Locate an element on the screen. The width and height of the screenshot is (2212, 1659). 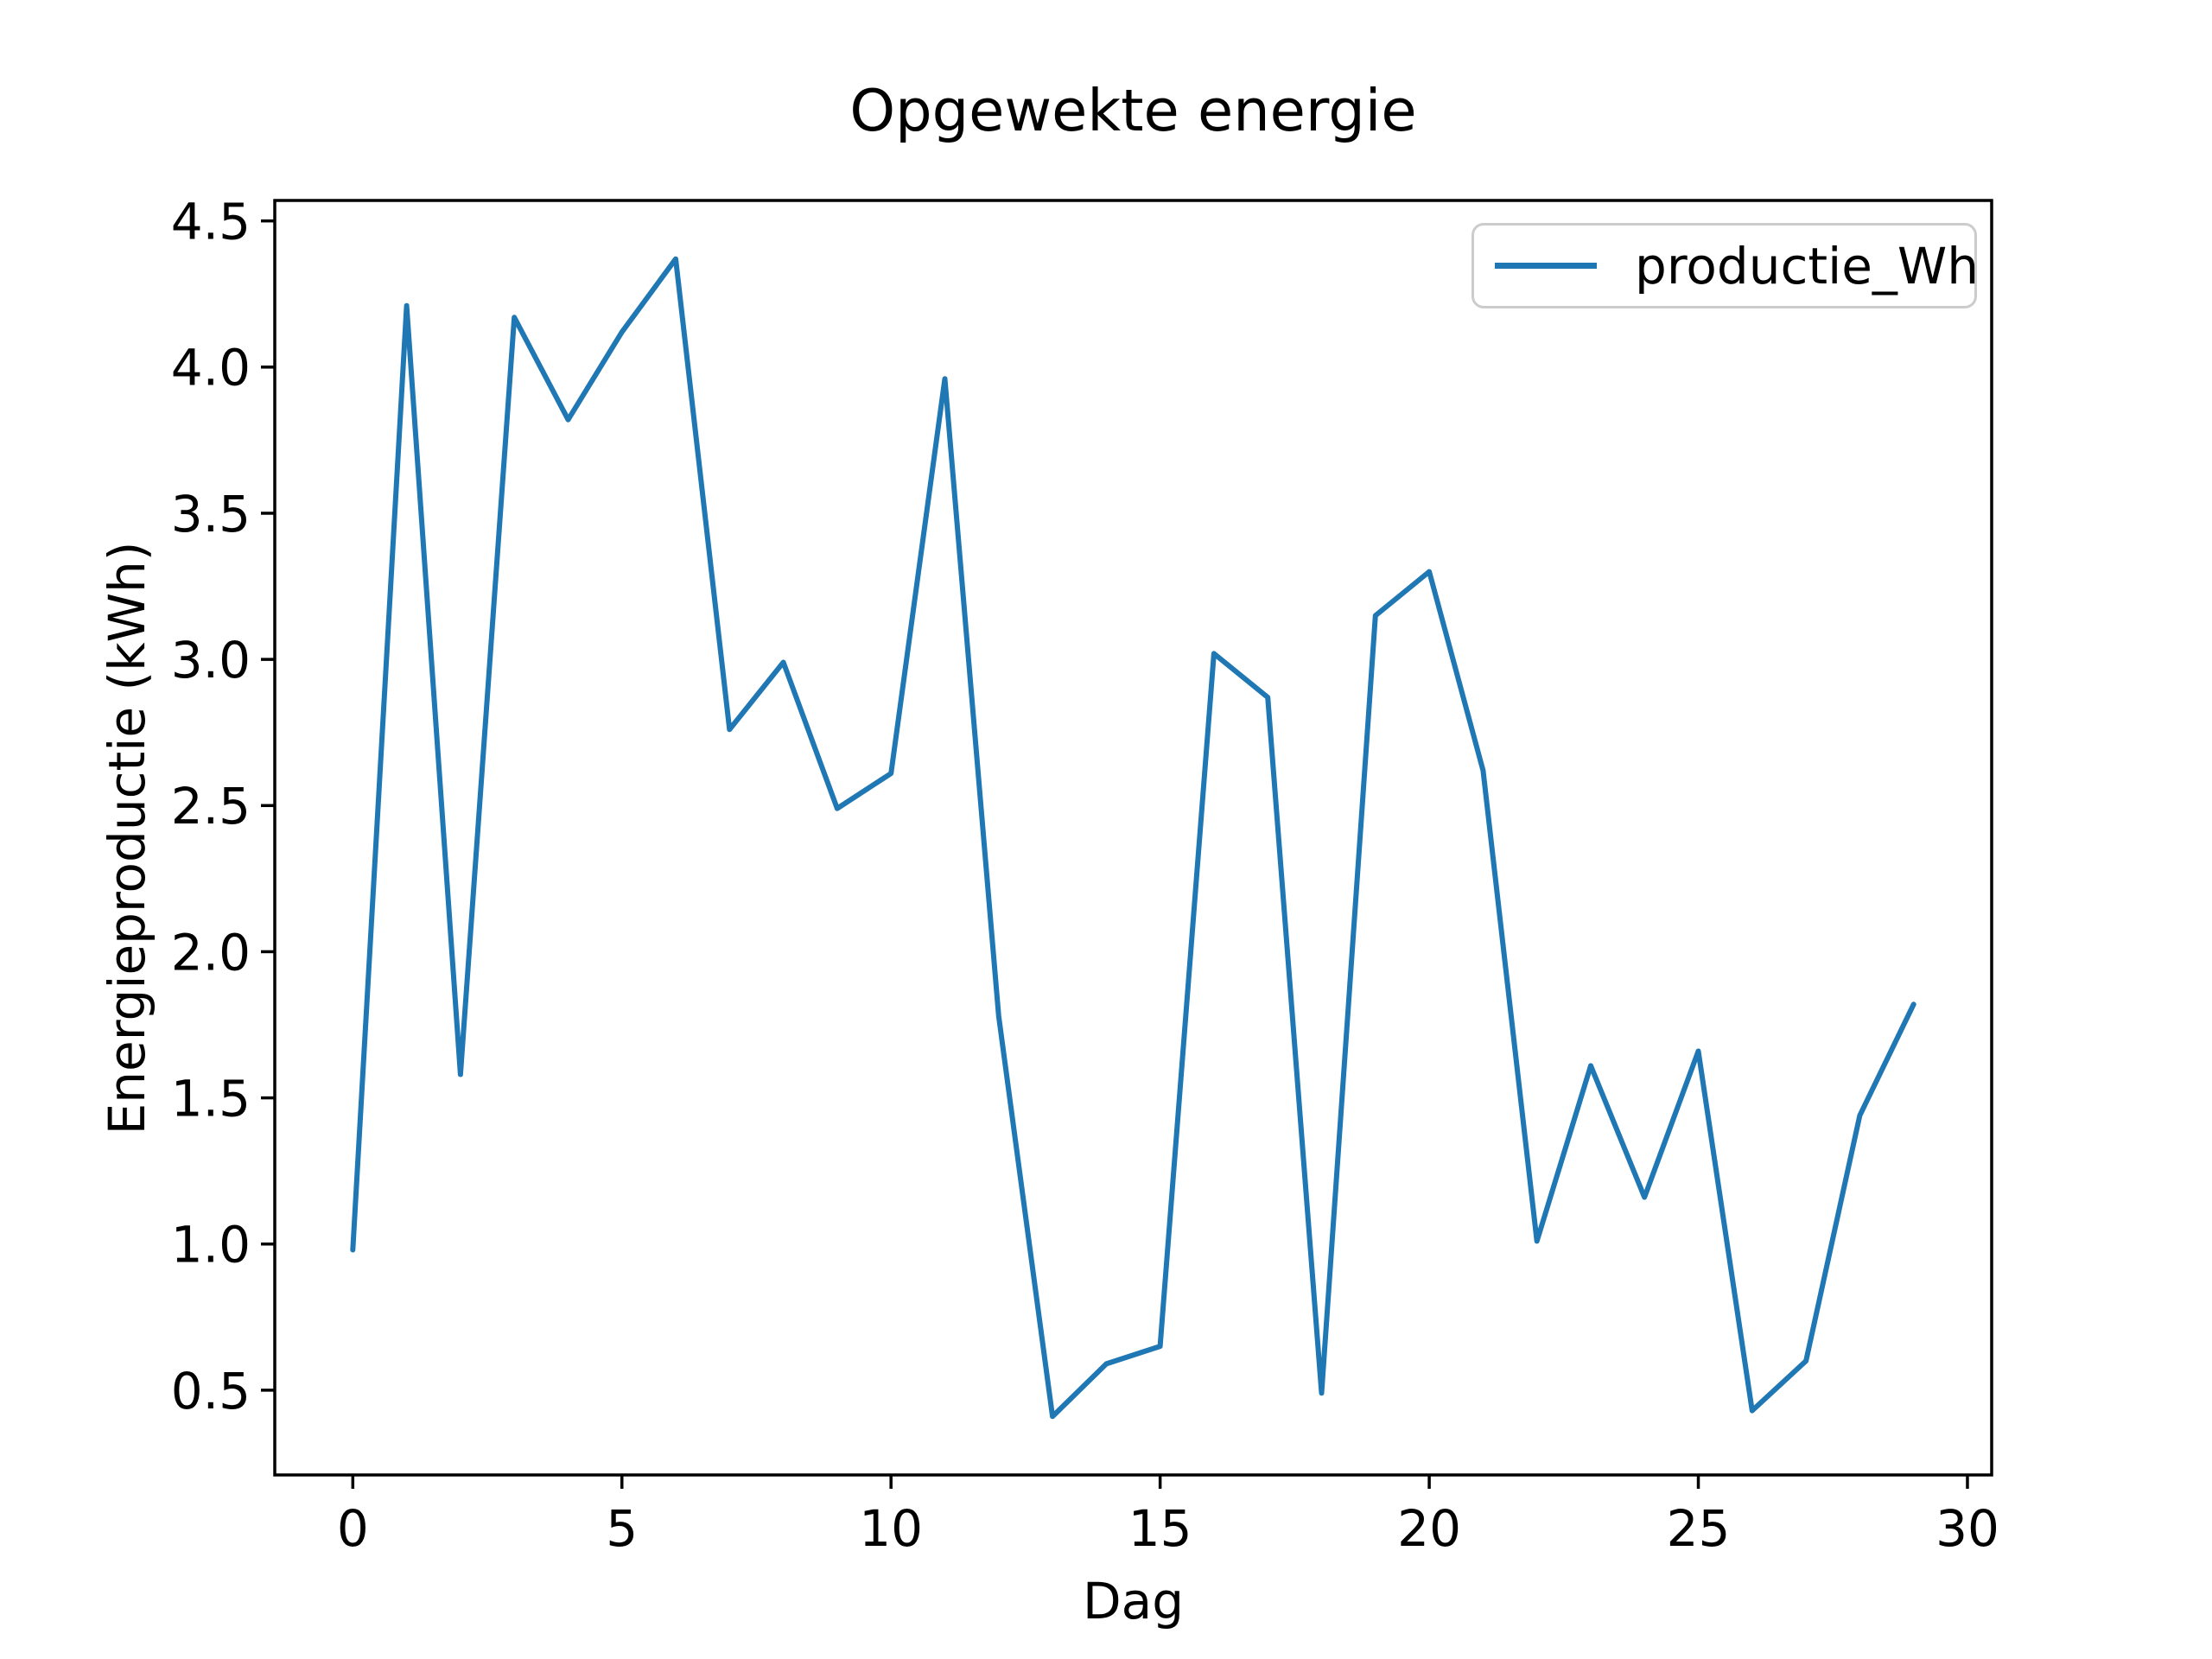
y-tick-label: 4.5 is located at coordinates (211, 222).